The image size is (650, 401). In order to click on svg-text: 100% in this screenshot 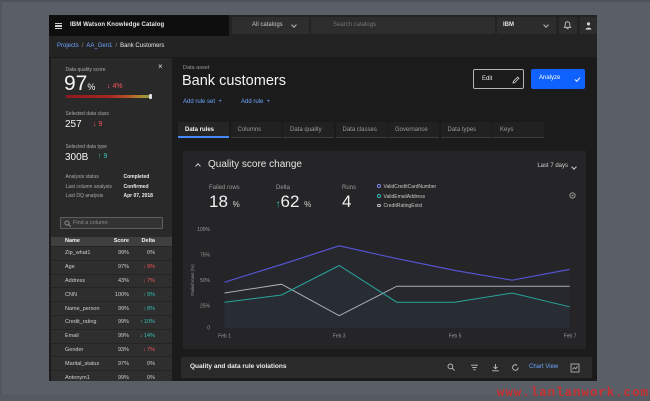, I will do `click(203, 230)`.